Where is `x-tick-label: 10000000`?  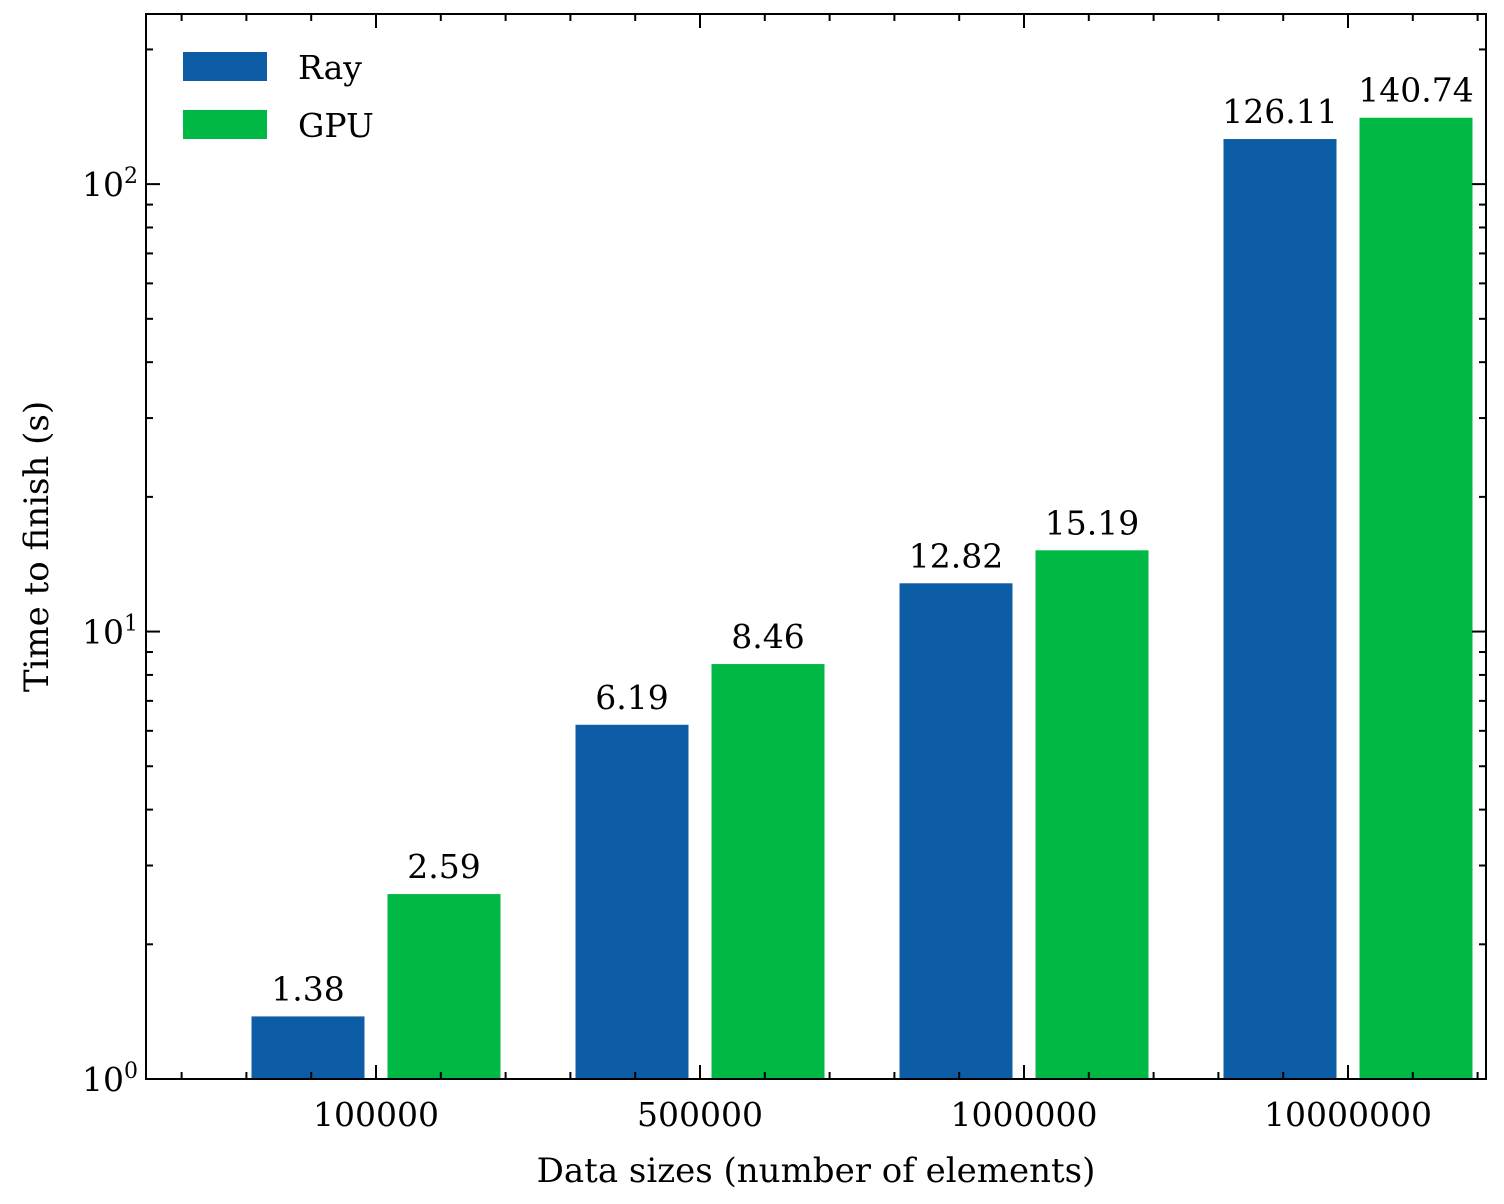
x-tick-label: 10000000 is located at coordinates (1348, 1114).